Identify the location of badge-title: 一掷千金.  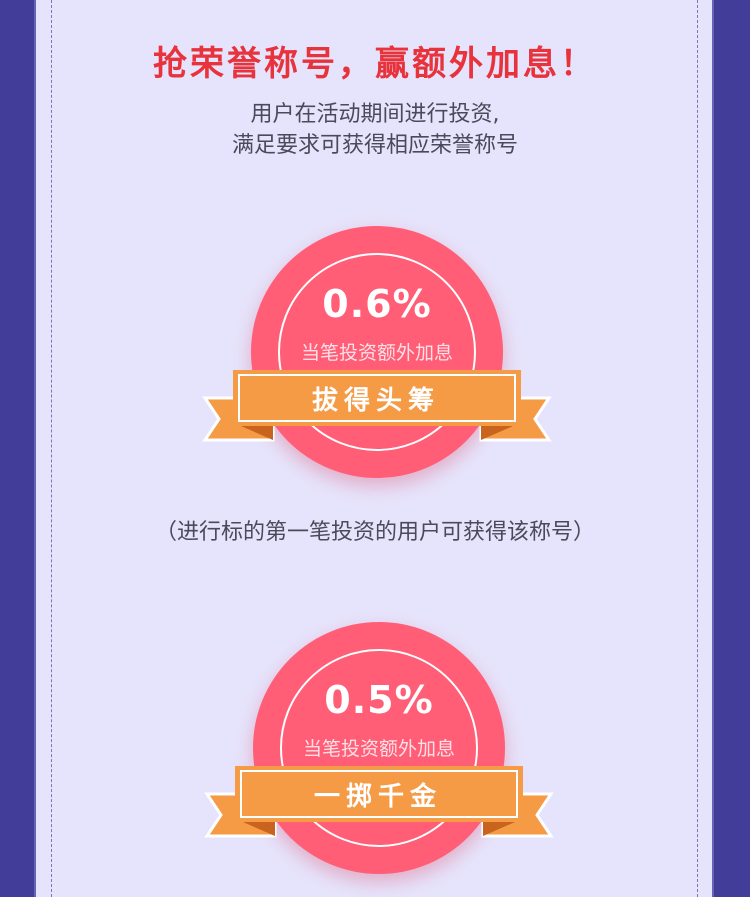
(377, 797).